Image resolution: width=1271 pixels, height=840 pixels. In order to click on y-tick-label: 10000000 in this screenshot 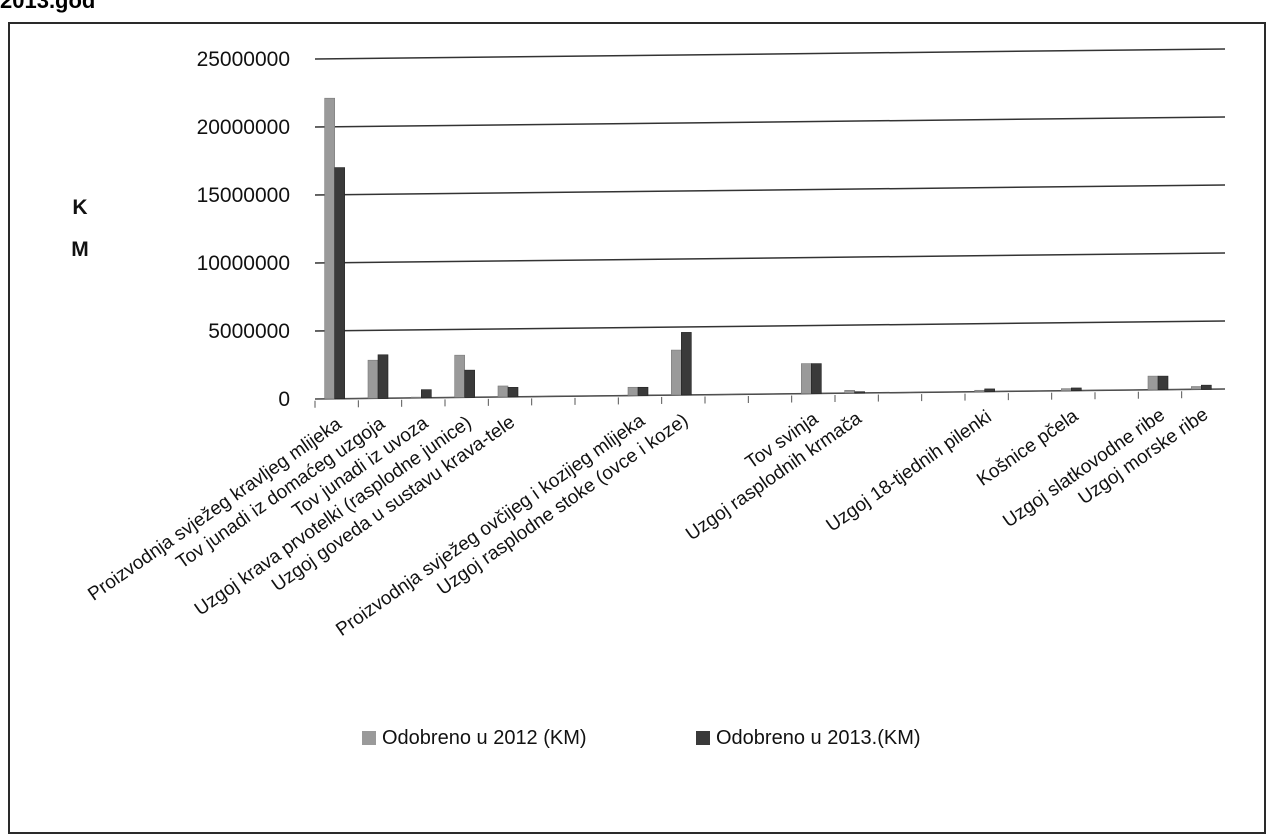, I will do `click(243, 263)`.